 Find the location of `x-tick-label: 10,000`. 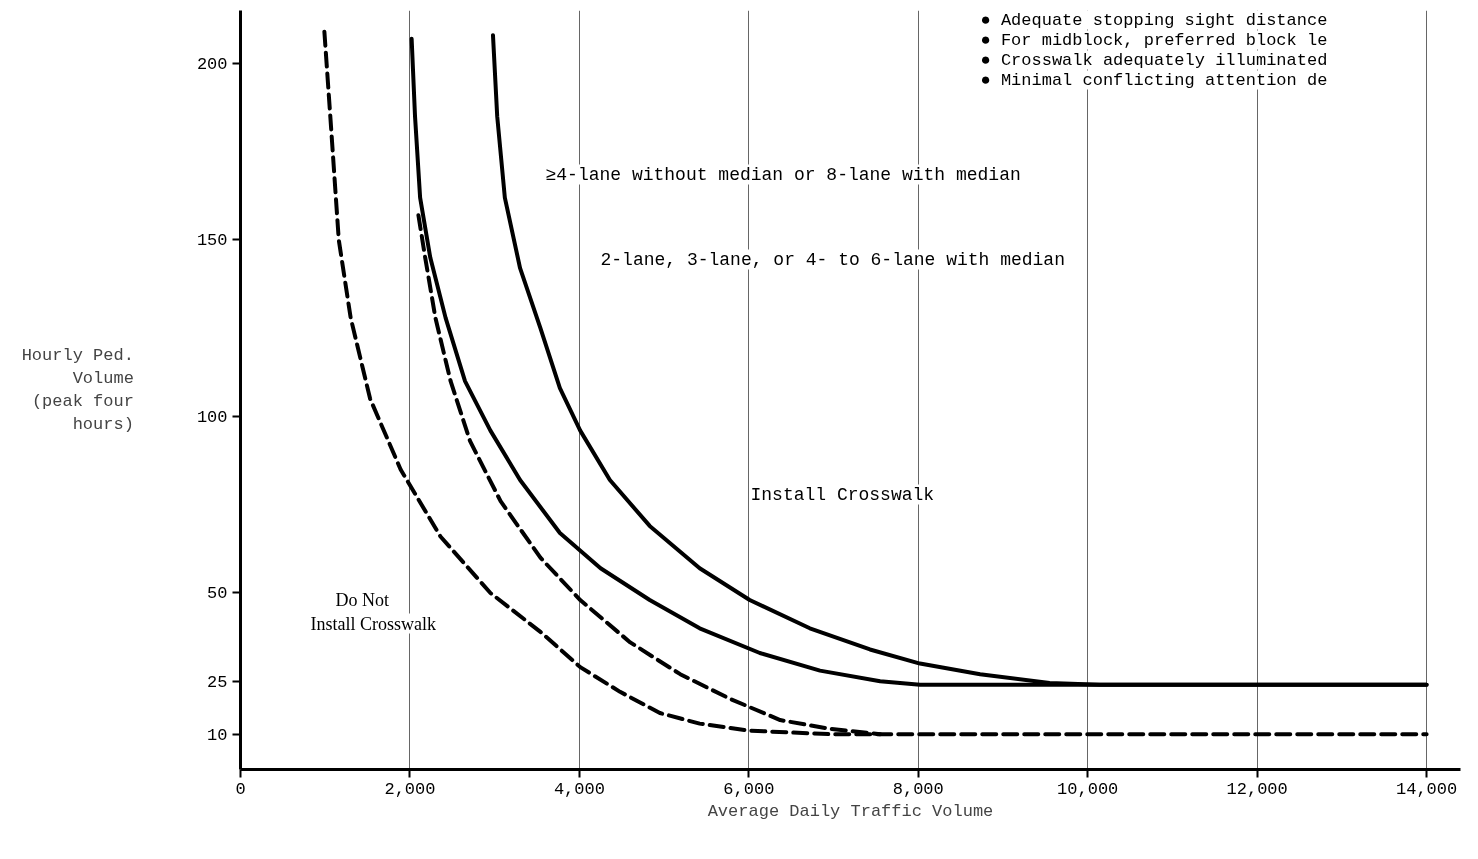

x-tick-label: 10,000 is located at coordinates (1088, 789).